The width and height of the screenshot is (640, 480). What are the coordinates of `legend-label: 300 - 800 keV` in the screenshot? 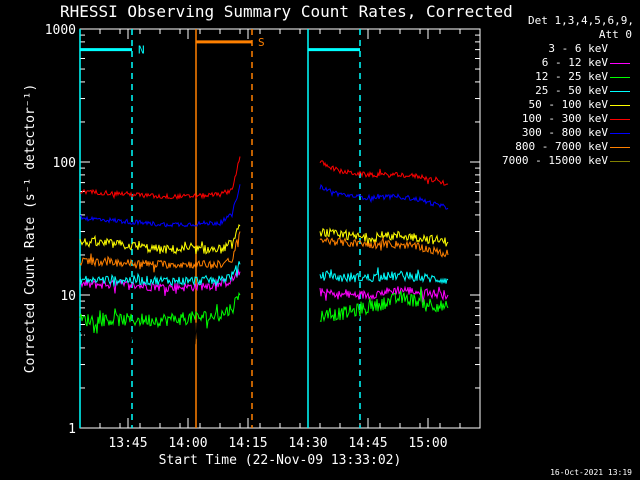 It's located at (564, 132).